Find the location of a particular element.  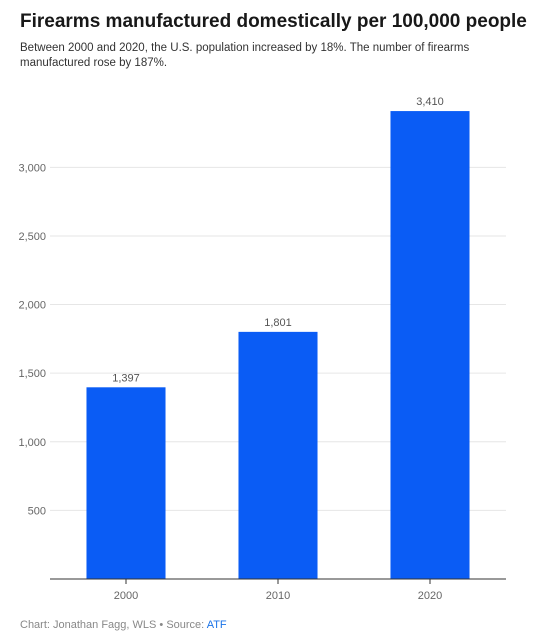

x-tick-label: 2020 is located at coordinates (430, 596).